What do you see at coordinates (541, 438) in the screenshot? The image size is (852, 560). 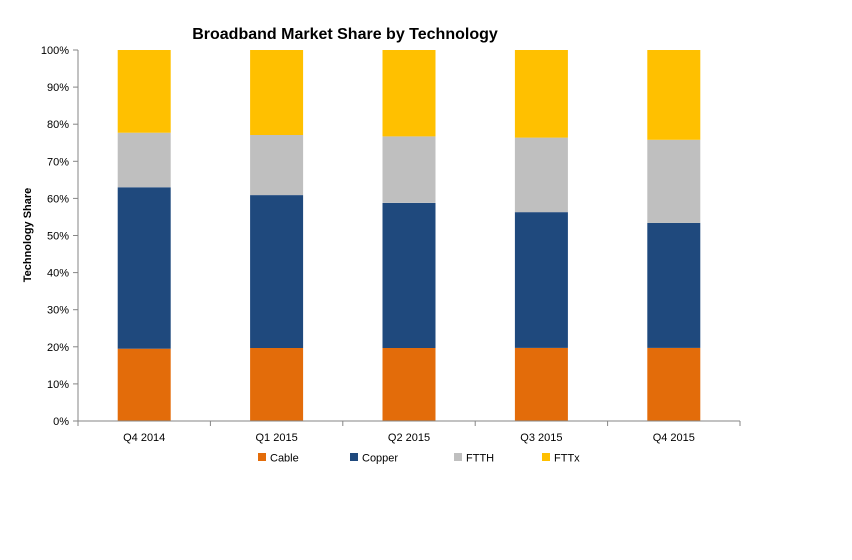 I see `x-tick-label: Q3 2015` at bounding box center [541, 438].